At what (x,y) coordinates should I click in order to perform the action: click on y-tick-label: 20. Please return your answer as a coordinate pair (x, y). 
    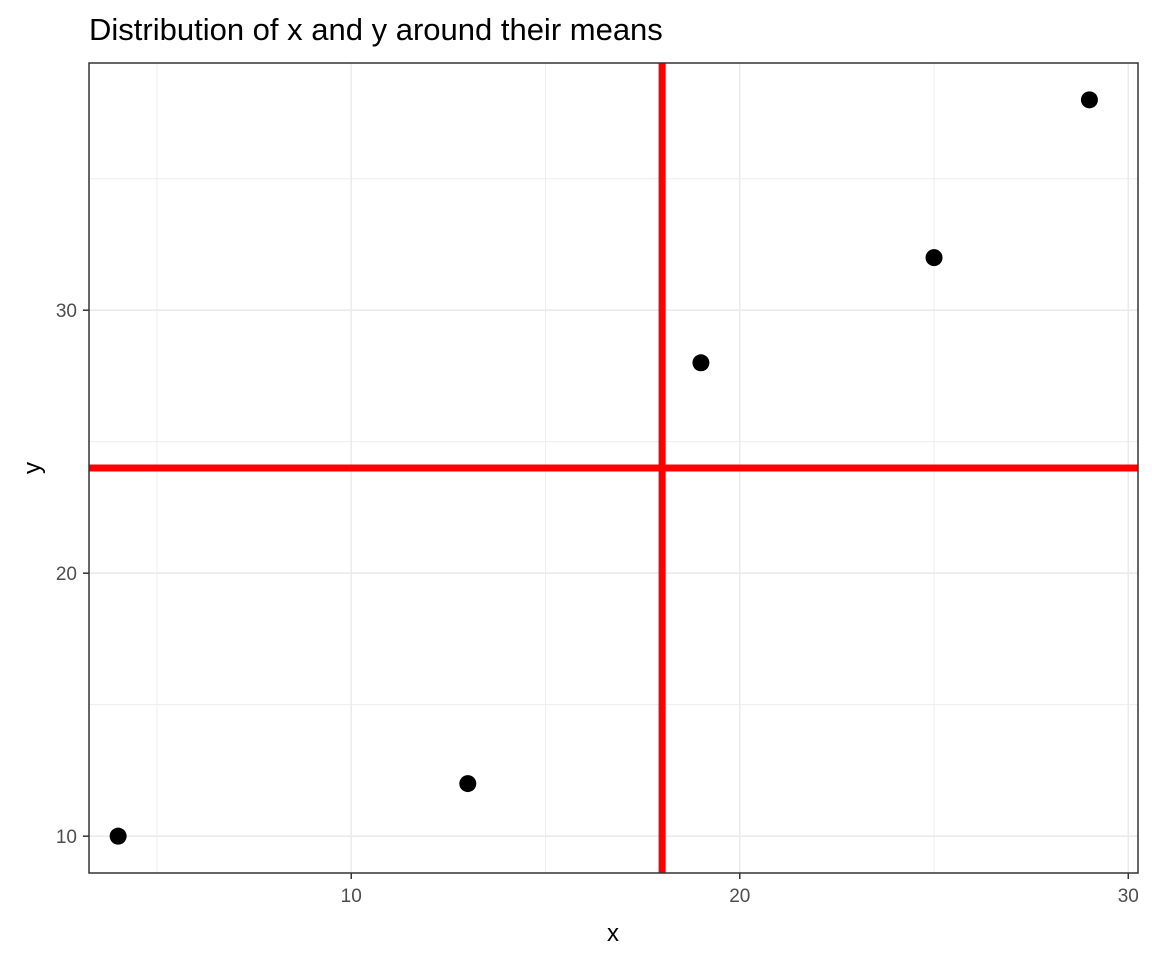
    Looking at the image, I should click on (66, 574).